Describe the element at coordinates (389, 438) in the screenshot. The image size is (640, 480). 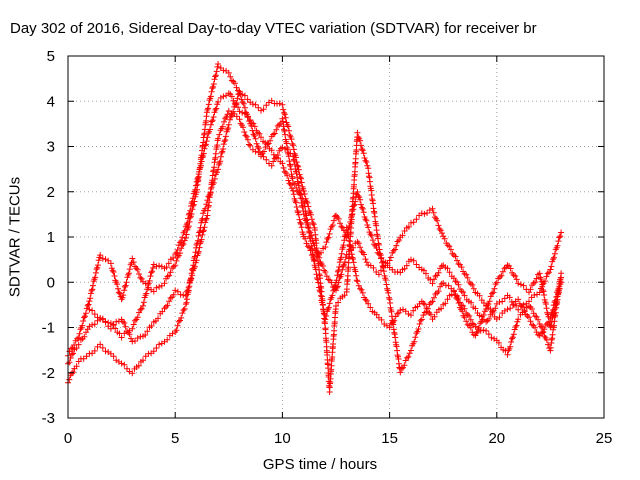
I see `x-tick-label: 15` at that location.